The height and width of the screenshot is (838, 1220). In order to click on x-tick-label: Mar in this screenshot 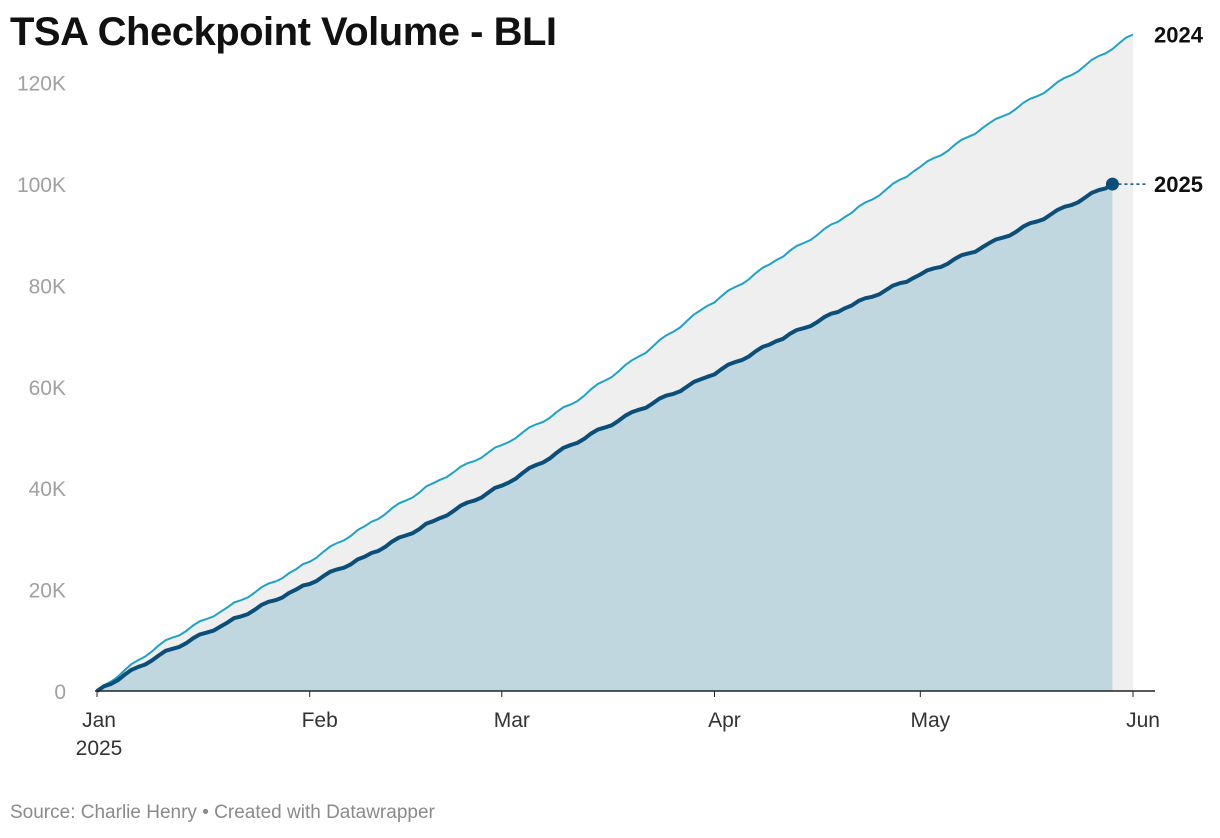, I will do `click(512, 720)`.